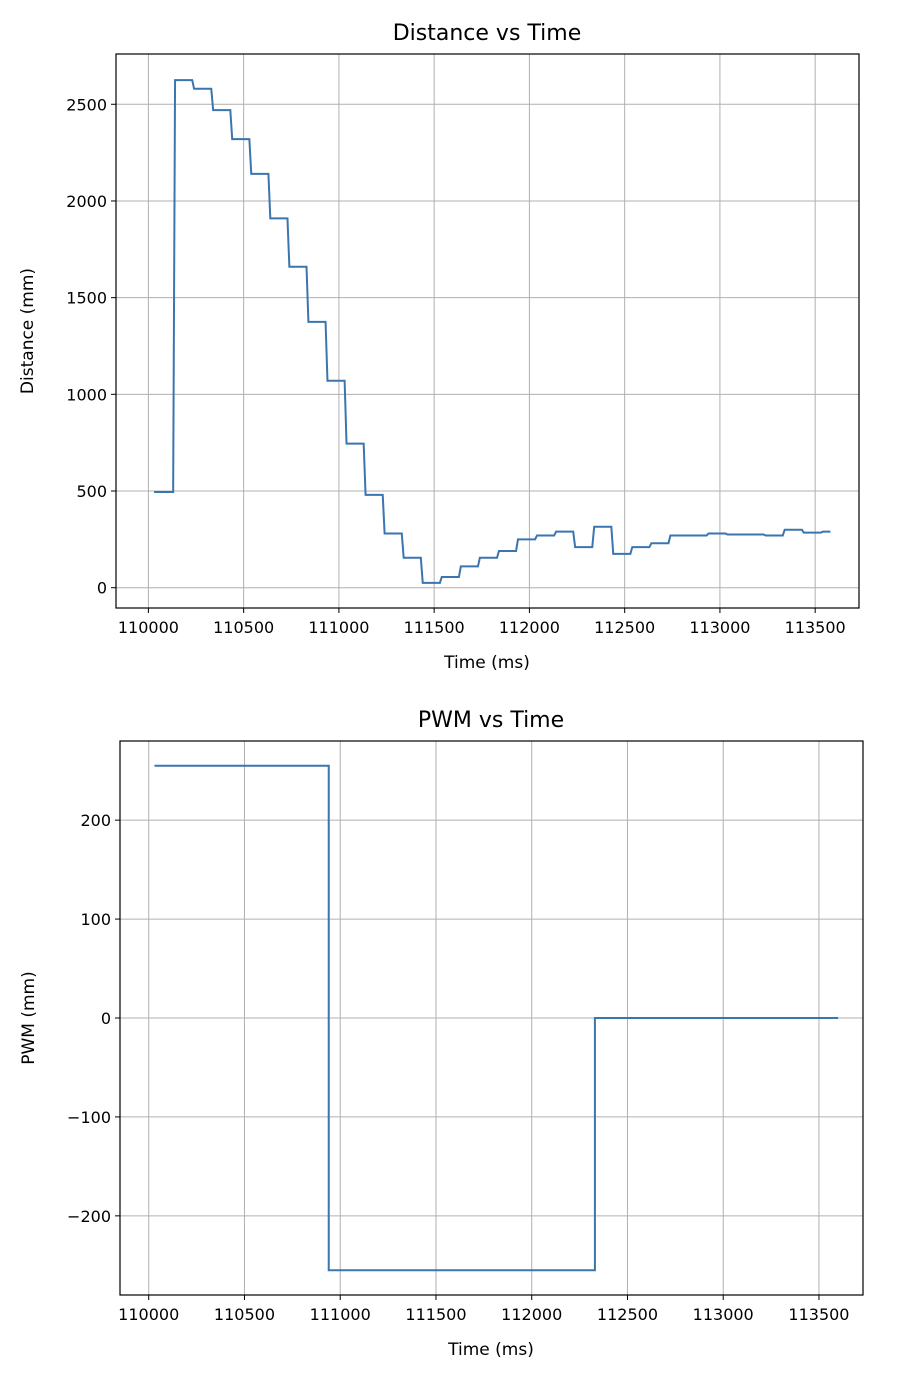 This screenshot has width=914, height=1380. I want to click on distance-y-tick-label: 1500, so click(86, 298).